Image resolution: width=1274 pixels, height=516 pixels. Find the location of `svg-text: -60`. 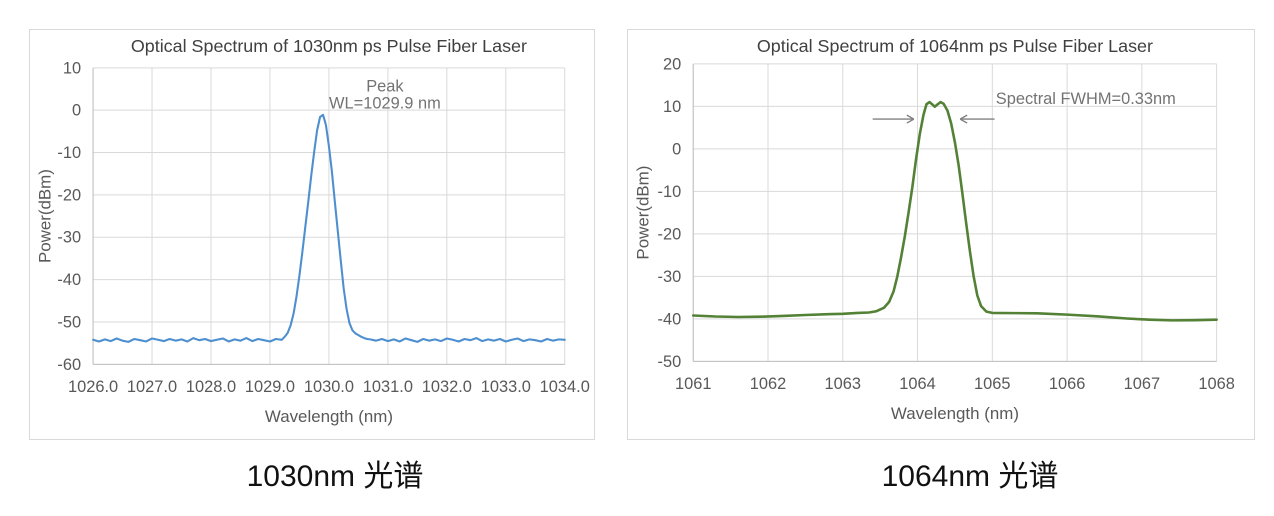

svg-text: -60 is located at coordinates (69, 365).